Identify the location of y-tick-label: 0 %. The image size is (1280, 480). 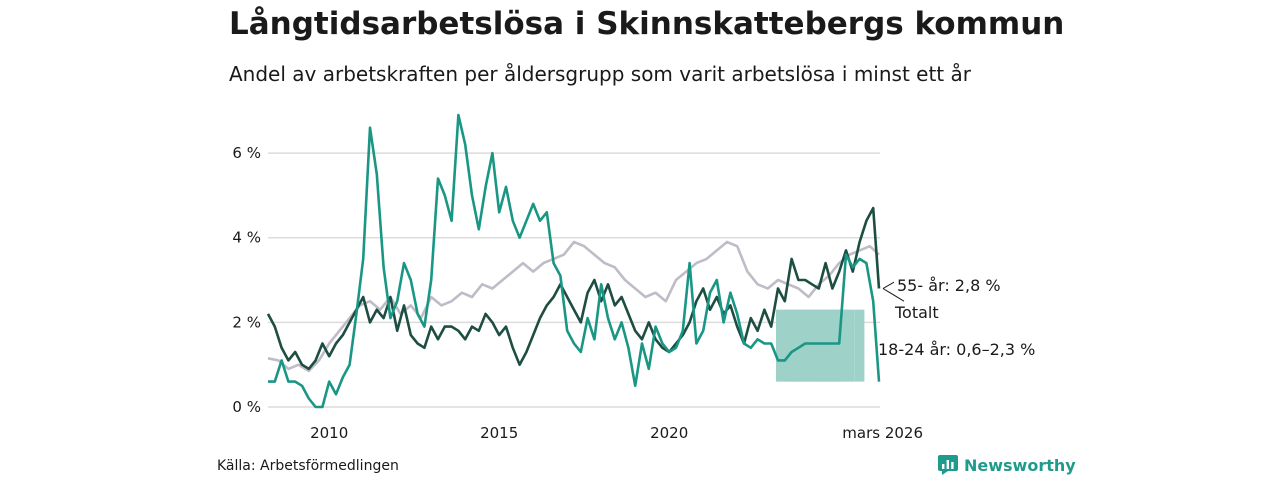
(246, 407).